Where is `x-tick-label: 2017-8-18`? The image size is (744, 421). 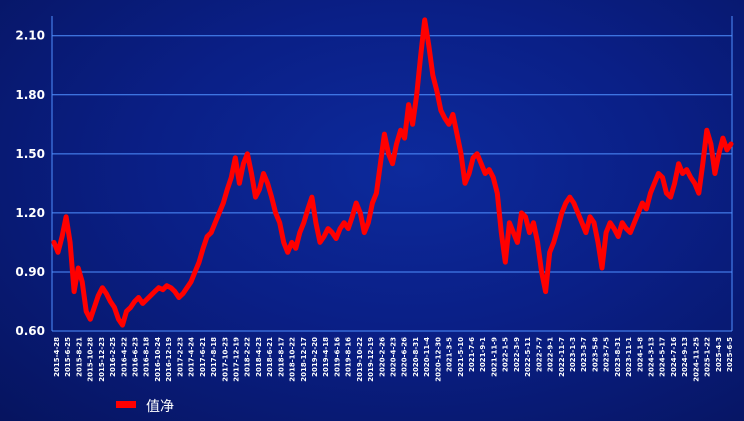
x-tick-label: 2017-8-18 is located at coordinates (214, 357).